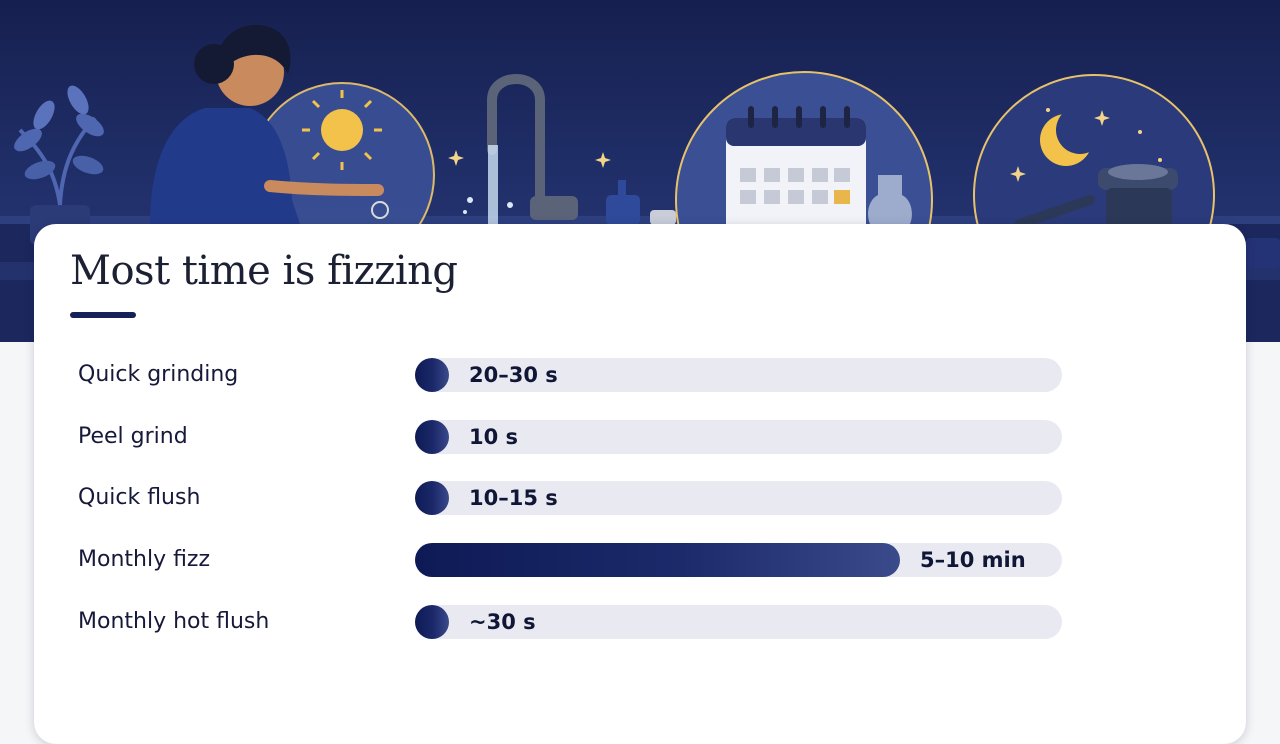 The width and height of the screenshot is (1280, 744). What do you see at coordinates (103, 315) in the screenshot?
I see `title-underline` at bounding box center [103, 315].